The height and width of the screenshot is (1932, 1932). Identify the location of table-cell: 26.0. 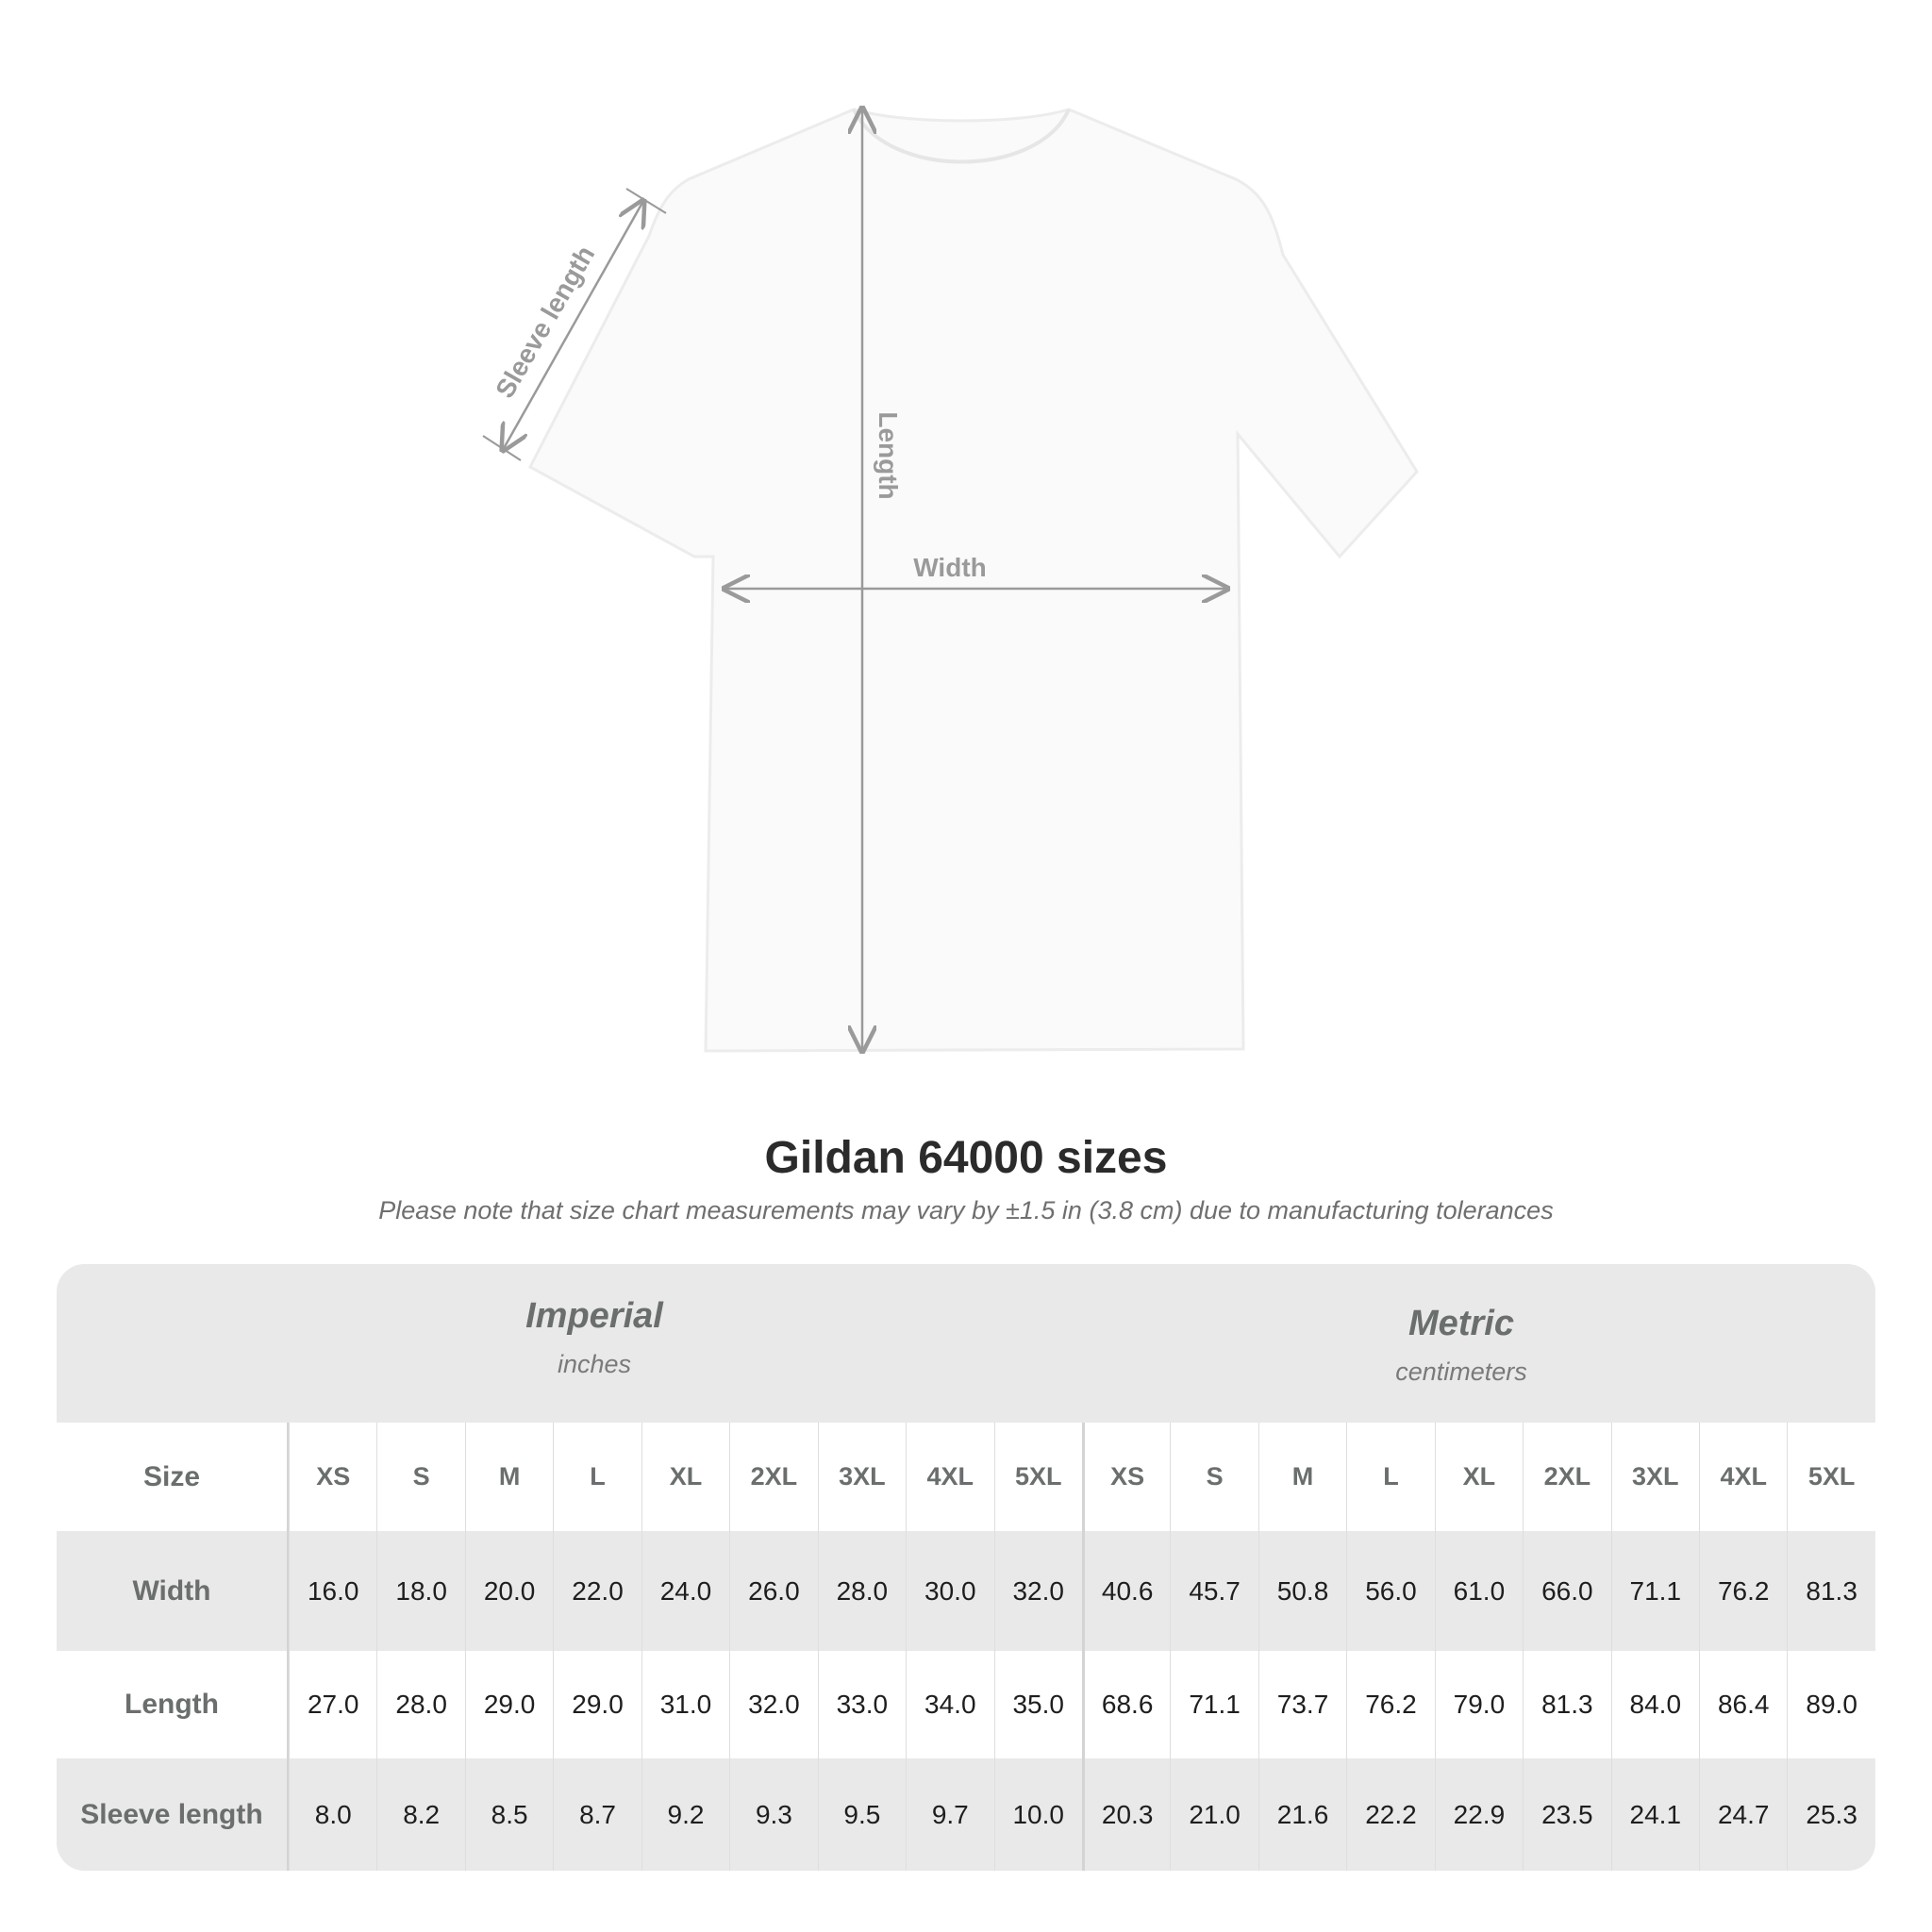
(773, 1591).